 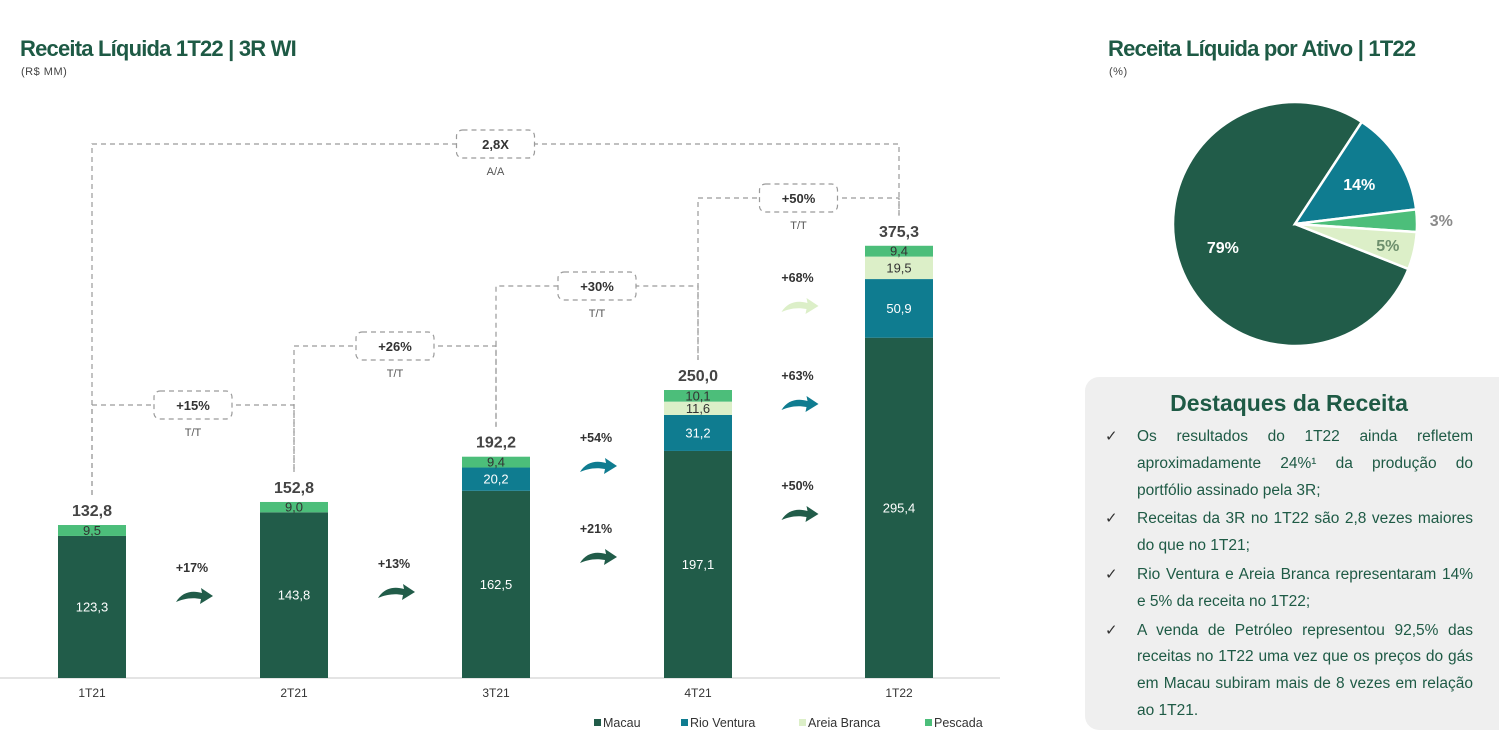 What do you see at coordinates (698, 693) in the screenshot?
I see `x-tick-label: 4T21` at bounding box center [698, 693].